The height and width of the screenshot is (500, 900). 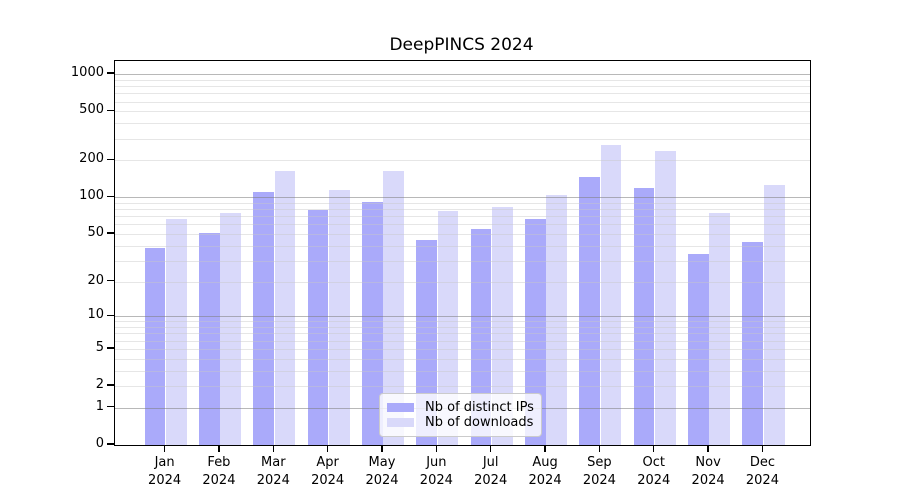 What do you see at coordinates (328, 471) in the screenshot?
I see `x-tick-label: Apr 2024` at bounding box center [328, 471].